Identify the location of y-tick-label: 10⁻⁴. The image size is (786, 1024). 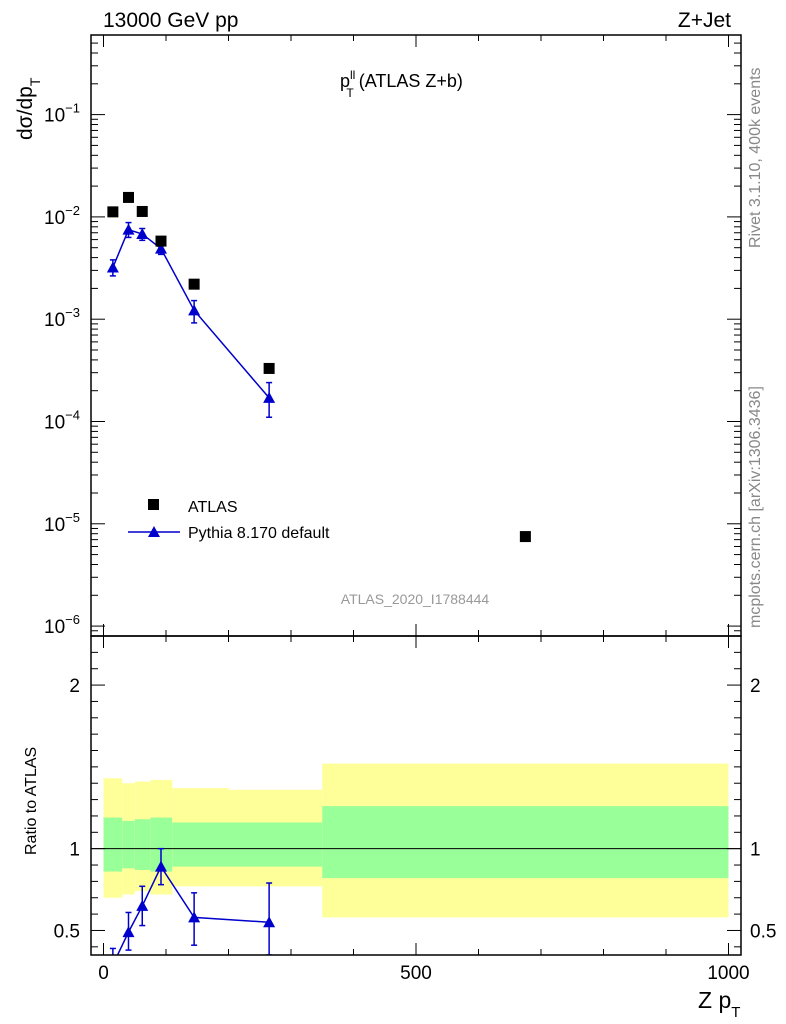
(62, 420).